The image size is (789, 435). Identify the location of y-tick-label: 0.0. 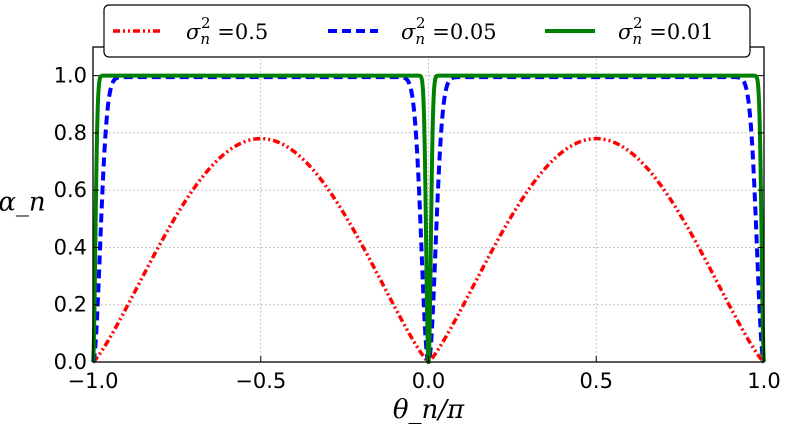
(70, 362).